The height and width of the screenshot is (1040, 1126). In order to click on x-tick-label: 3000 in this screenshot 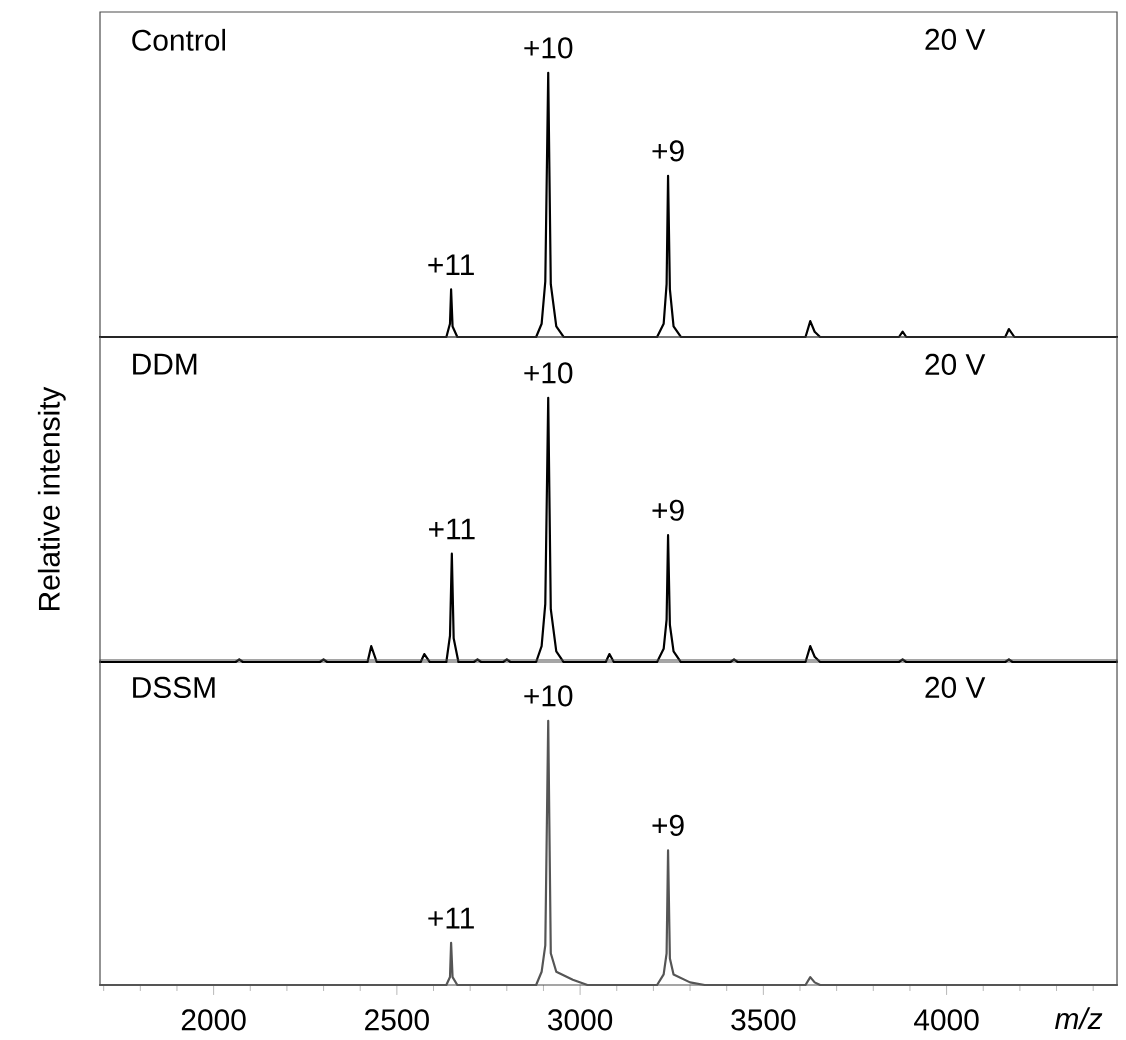, I will do `click(580, 1020)`.